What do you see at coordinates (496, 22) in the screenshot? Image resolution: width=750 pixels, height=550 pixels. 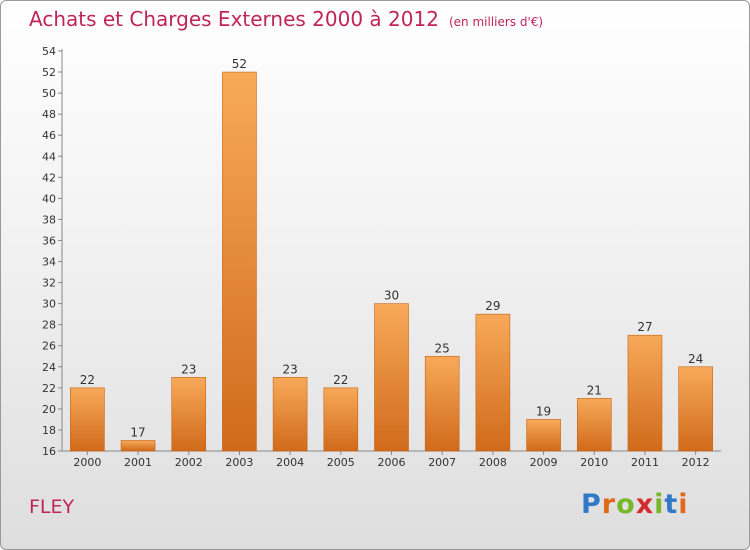 I see `chart-unit: (en milliers d'€)` at bounding box center [496, 22].